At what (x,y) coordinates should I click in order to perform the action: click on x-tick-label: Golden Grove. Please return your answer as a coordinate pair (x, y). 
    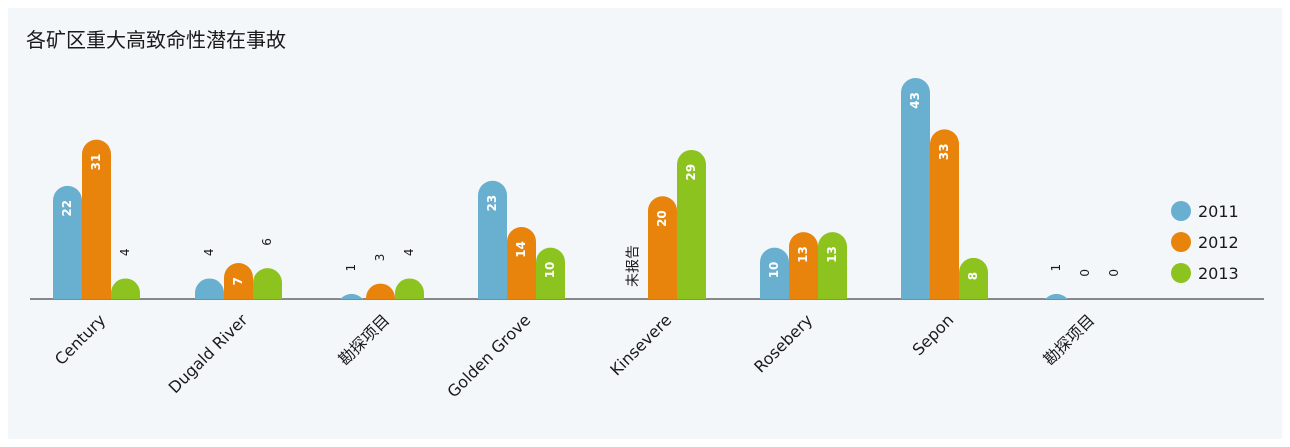
    Looking at the image, I should click on (488, 355).